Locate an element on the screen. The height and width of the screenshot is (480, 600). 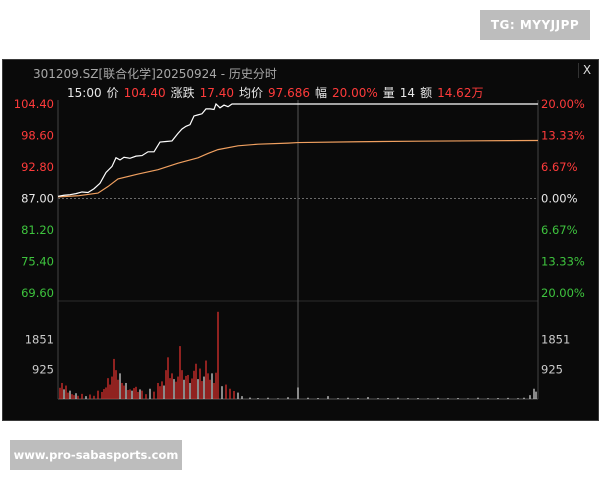
quote-label: 额 is located at coordinates (426, 93).